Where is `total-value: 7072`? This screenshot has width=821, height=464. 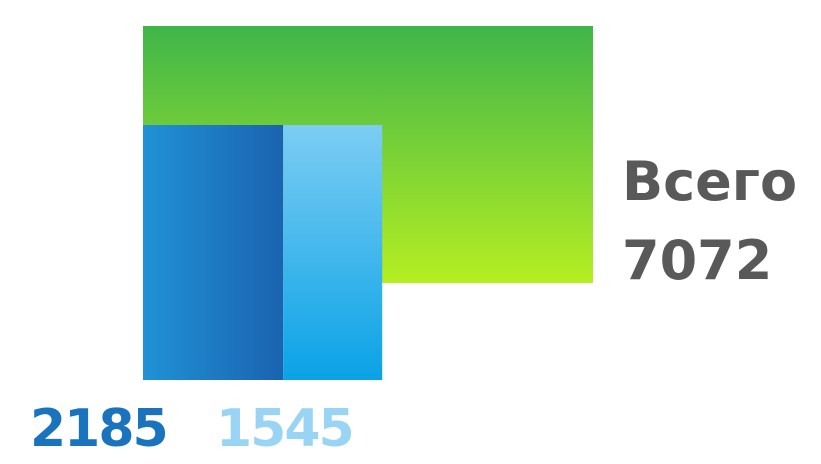 total-value: 7072 is located at coordinates (697, 260).